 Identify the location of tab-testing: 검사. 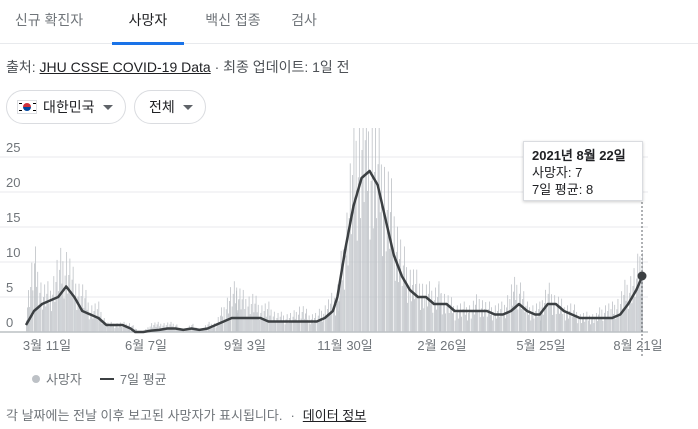
(304, 20).